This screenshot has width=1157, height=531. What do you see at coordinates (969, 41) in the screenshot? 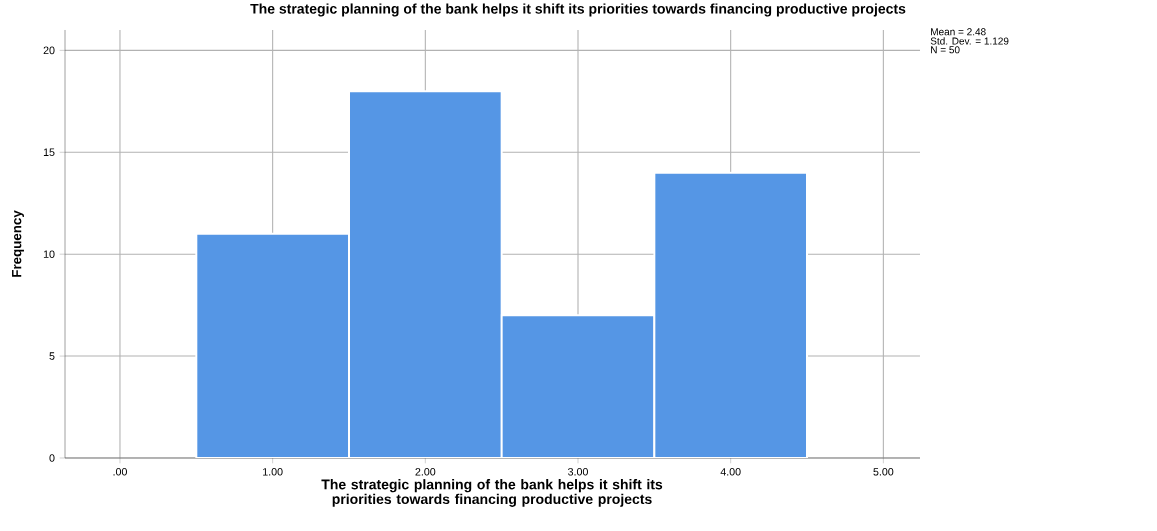
I see `text: Std. Dev. = 1.129` at bounding box center [969, 41].